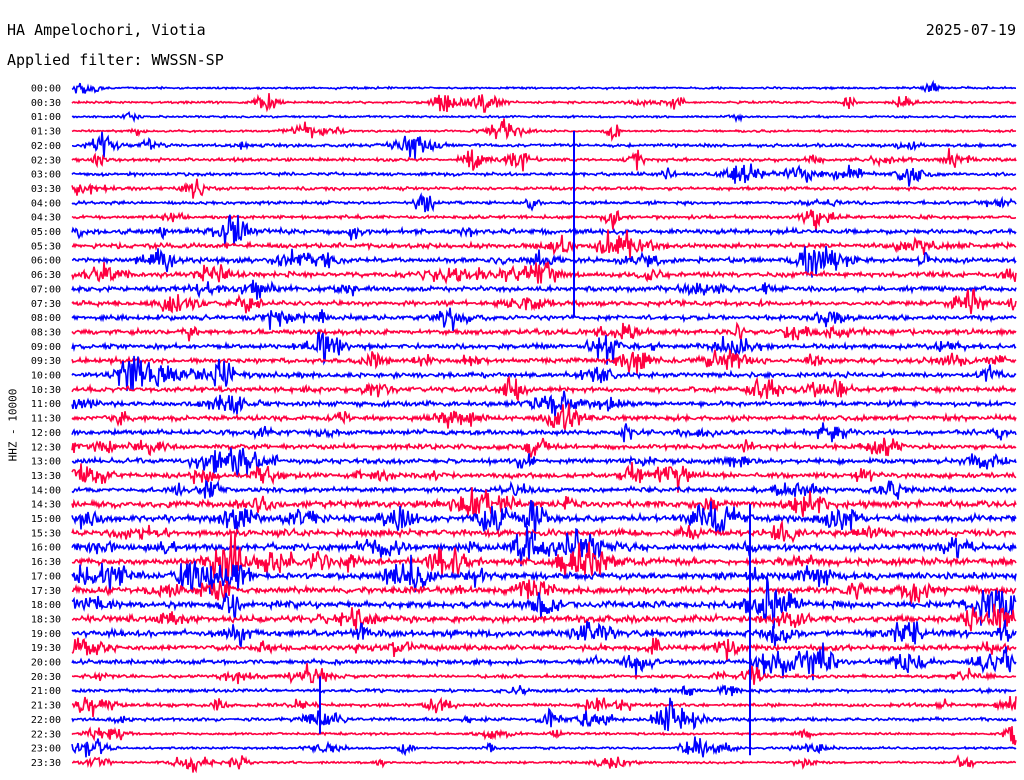  Describe the element at coordinates (46, 289) in the screenshot. I see `time-tick-label: 07:00` at that location.